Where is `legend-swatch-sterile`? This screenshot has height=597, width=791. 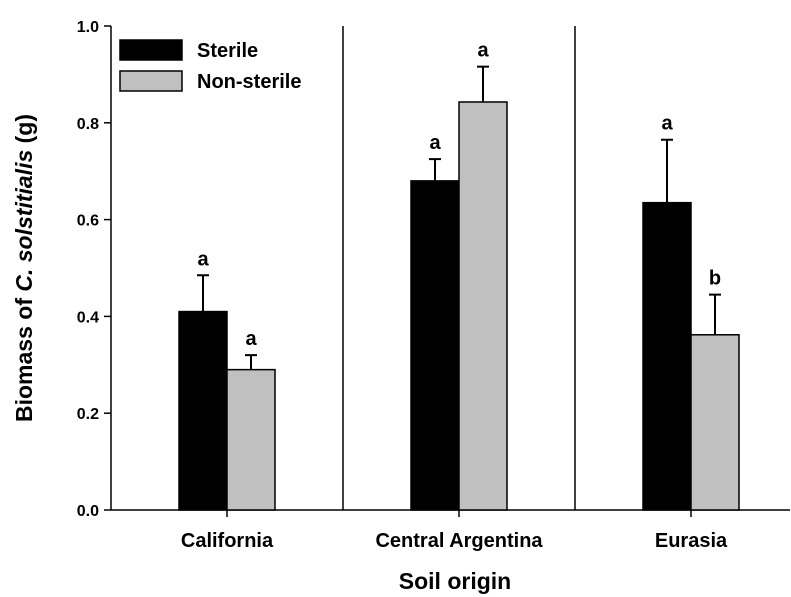
legend-swatch-sterile is located at coordinates (151, 50).